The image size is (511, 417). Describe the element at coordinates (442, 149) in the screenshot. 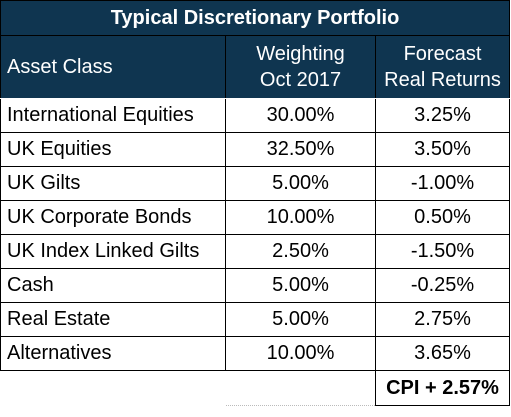

I see `forecast-value: 3.50%` at that location.